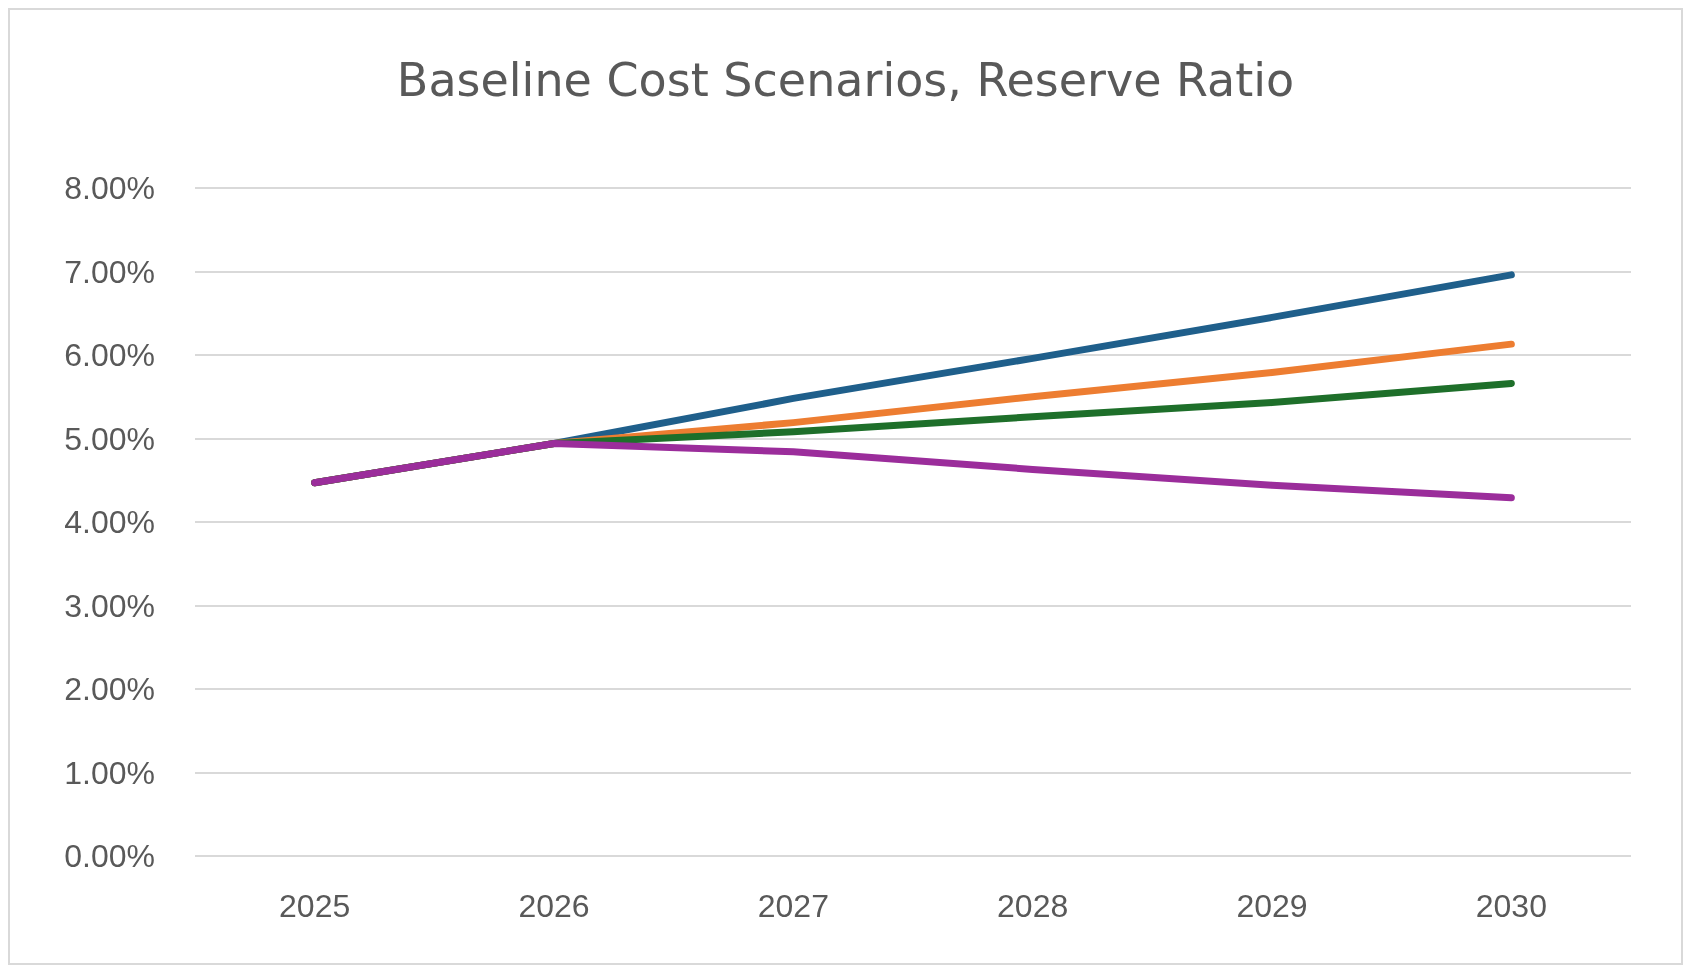 This screenshot has height=977, width=1695. Describe the element at coordinates (1511, 906) in the screenshot. I see `x-tick-label: 2030` at that location.